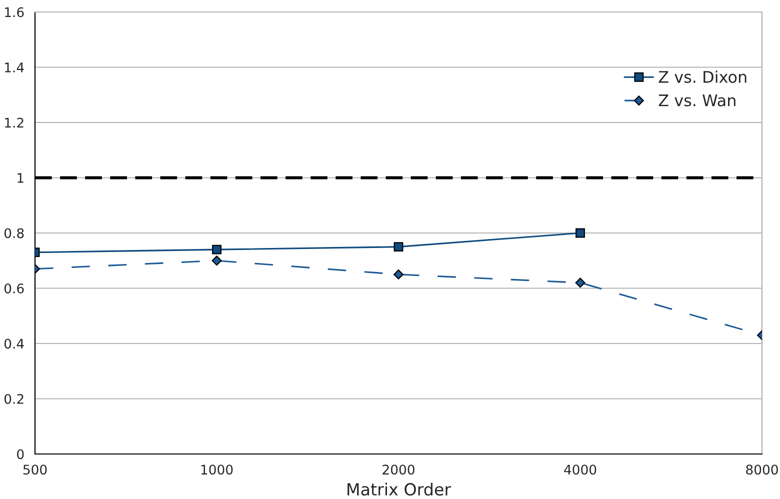  Describe the element at coordinates (217, 469) in the screenshot. I see `x-tick-label: 1000` at that location.